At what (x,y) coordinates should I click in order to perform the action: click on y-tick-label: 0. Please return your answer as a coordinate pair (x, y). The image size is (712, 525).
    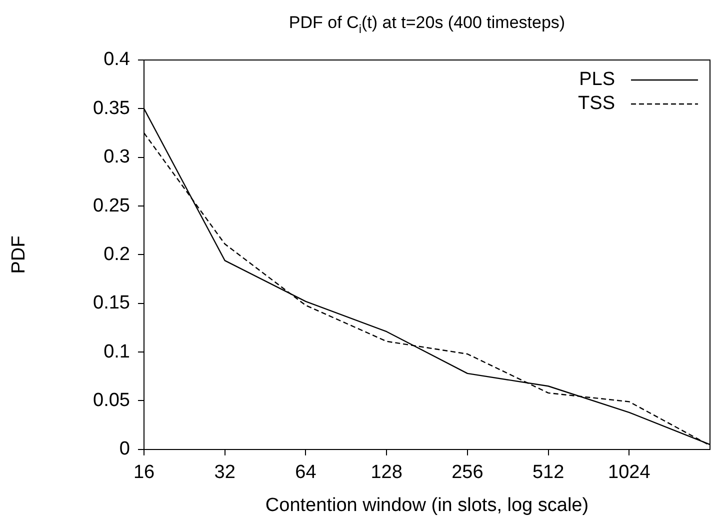
    Looking at the image, I should click on (124, 449).